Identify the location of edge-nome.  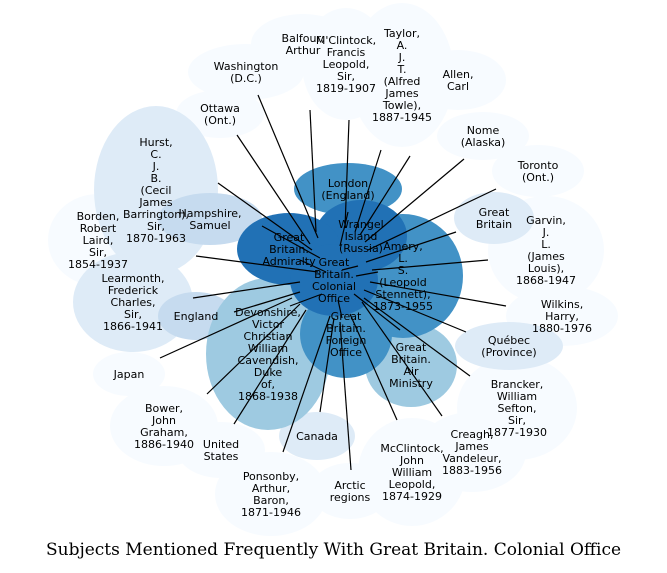
(414, 200).